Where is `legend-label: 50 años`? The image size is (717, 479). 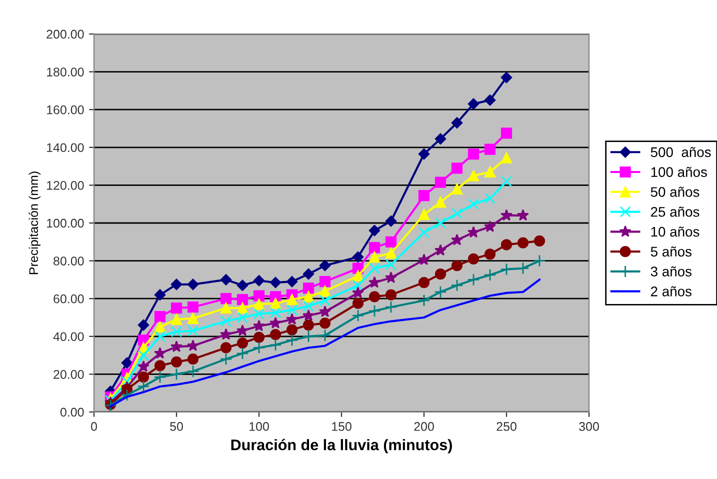 legend-label: 50 años is located at coordinates (675, 191).